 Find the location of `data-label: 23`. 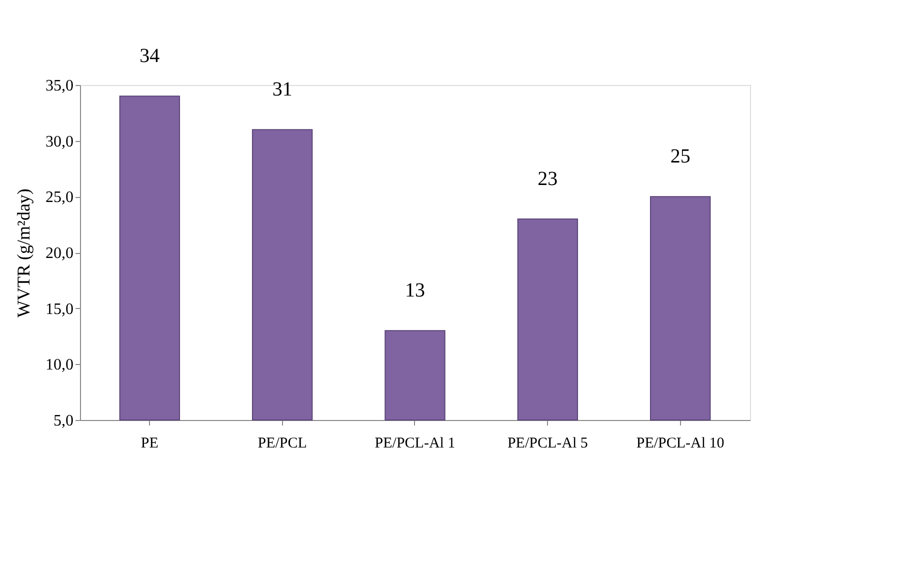

data-label: 23 is located at coordinates (548, 179).